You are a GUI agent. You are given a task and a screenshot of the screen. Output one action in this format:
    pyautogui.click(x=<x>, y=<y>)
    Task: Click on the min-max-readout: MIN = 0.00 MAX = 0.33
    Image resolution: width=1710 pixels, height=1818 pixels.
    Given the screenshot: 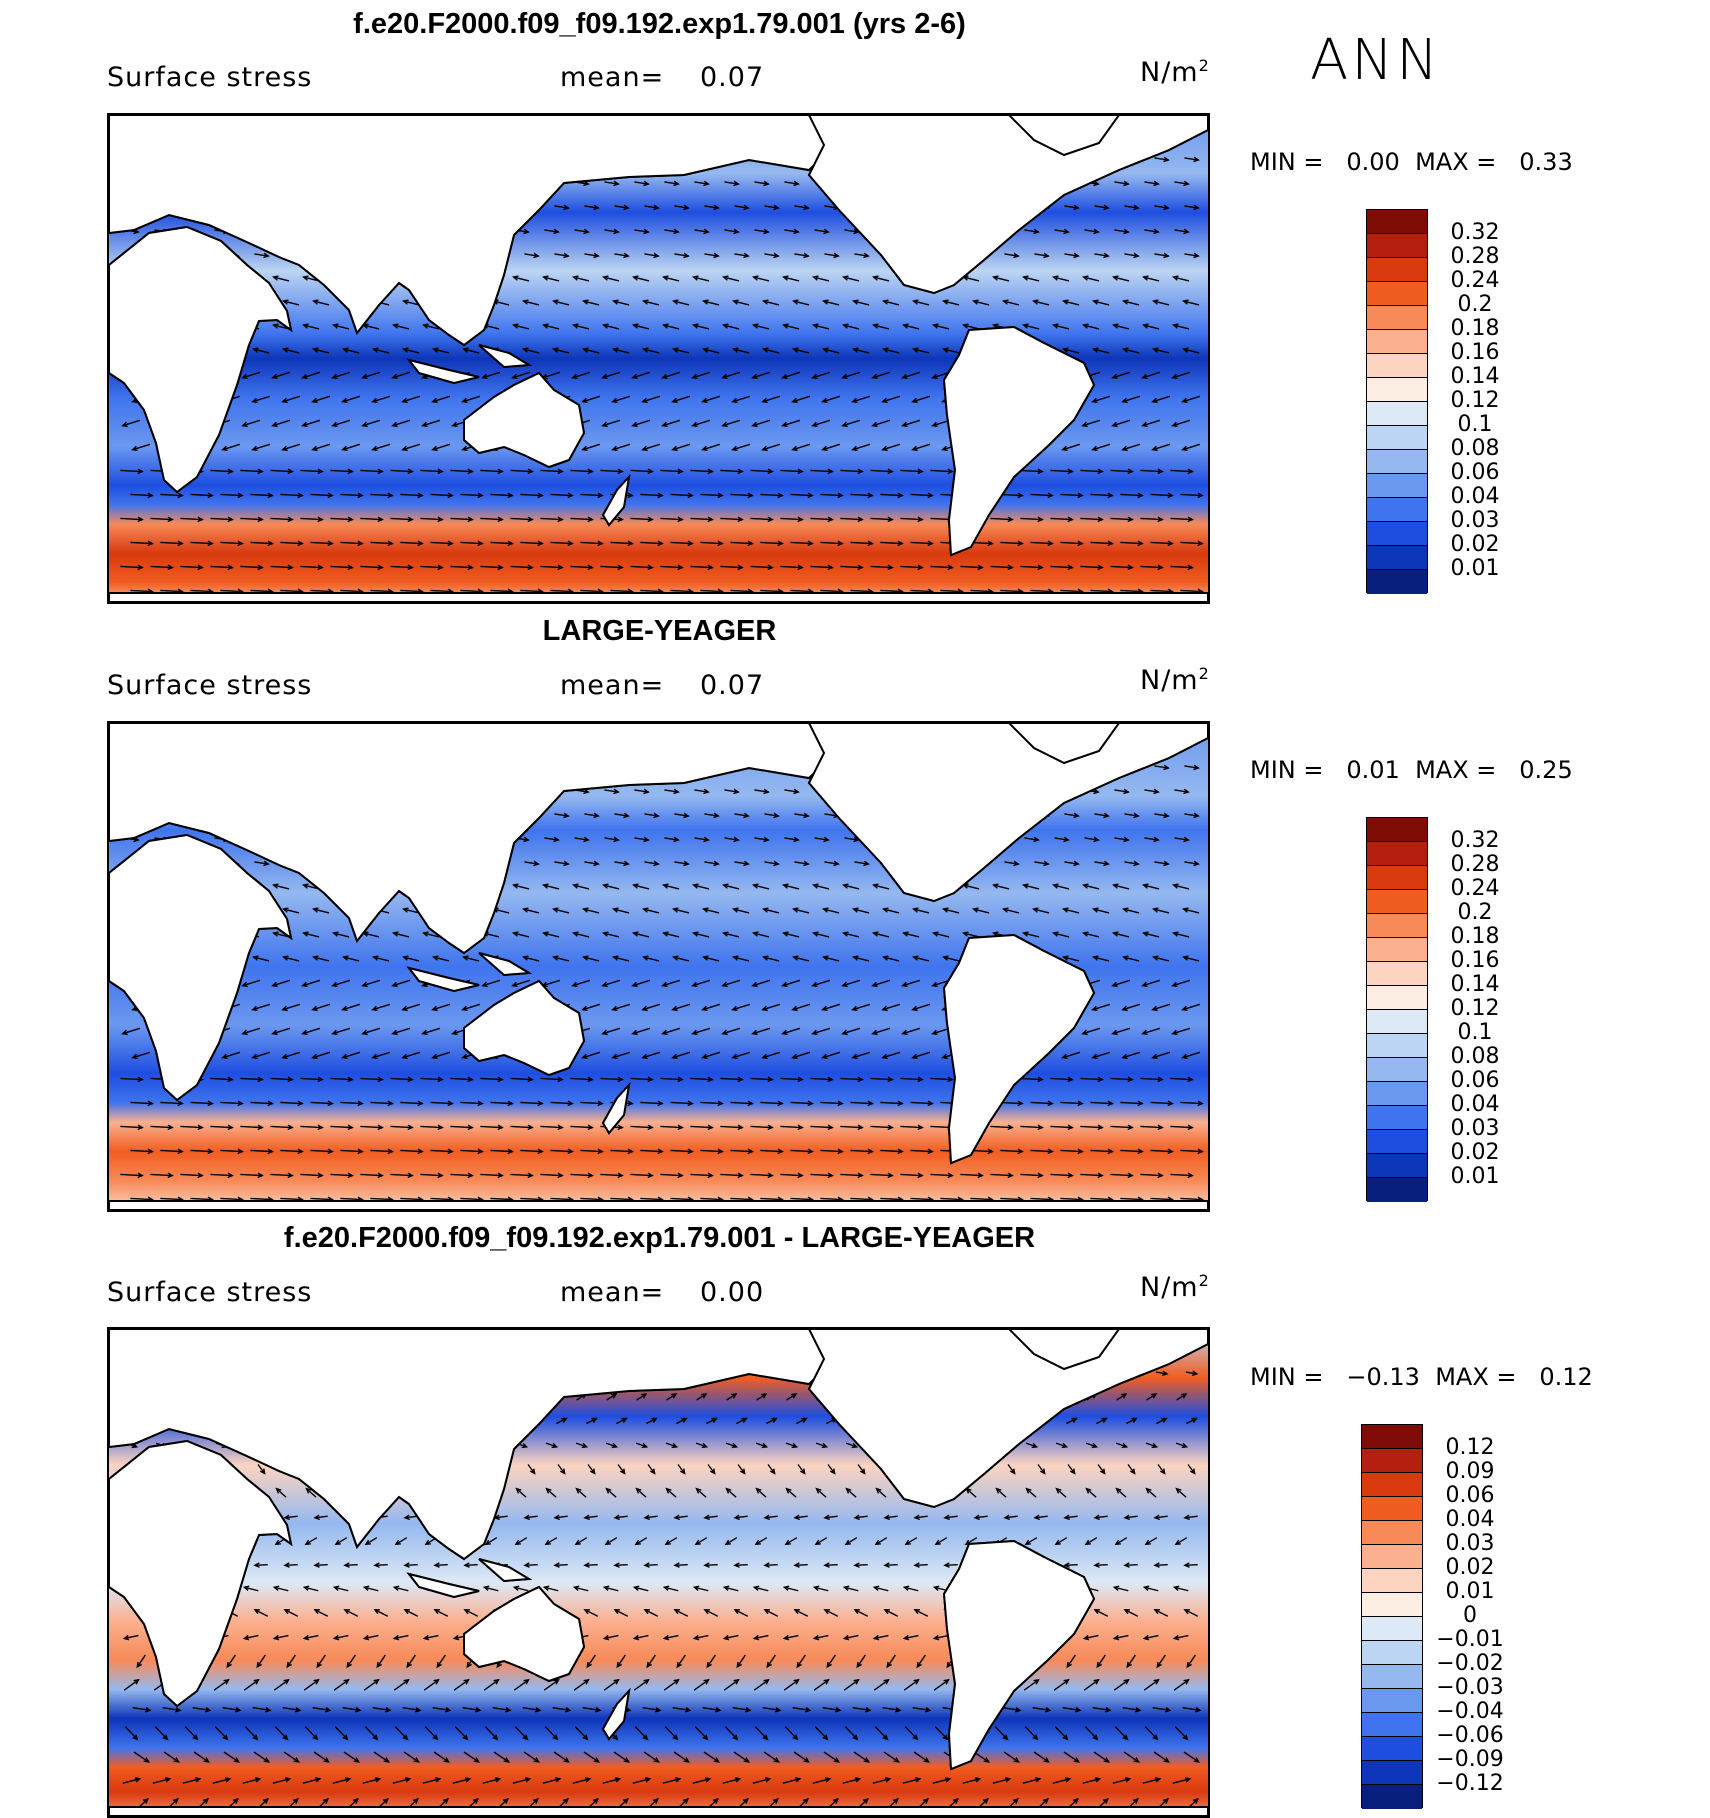 What is the action you would take?
    pyautogui.click(x=1411, y=162)
    